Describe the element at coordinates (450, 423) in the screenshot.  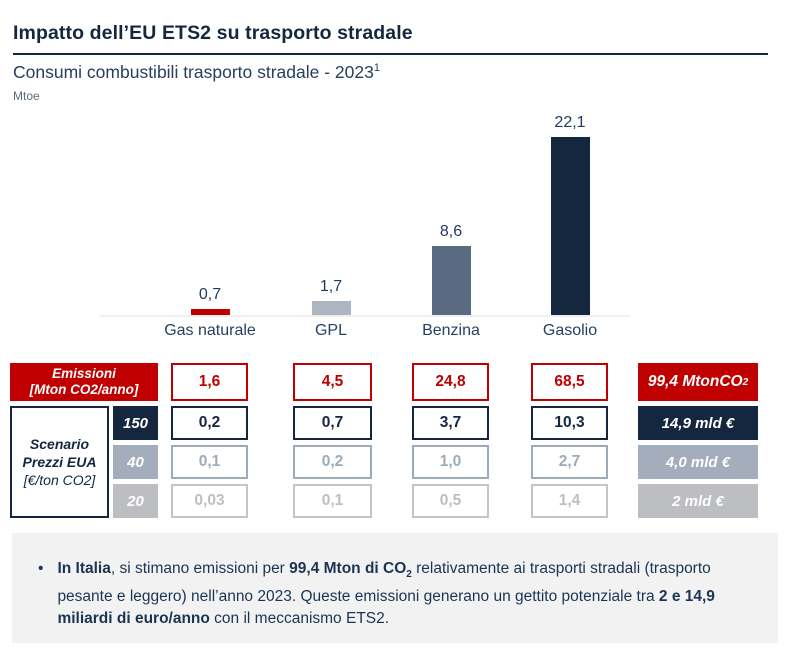
I see `price-150-value-cell: 3,7` at that location.